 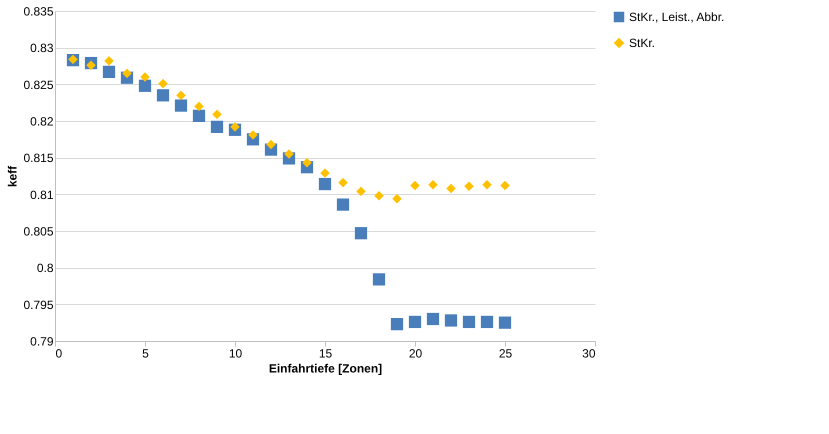 I want to click on y-tick-label: 0.82, so click(x=42, y=121).